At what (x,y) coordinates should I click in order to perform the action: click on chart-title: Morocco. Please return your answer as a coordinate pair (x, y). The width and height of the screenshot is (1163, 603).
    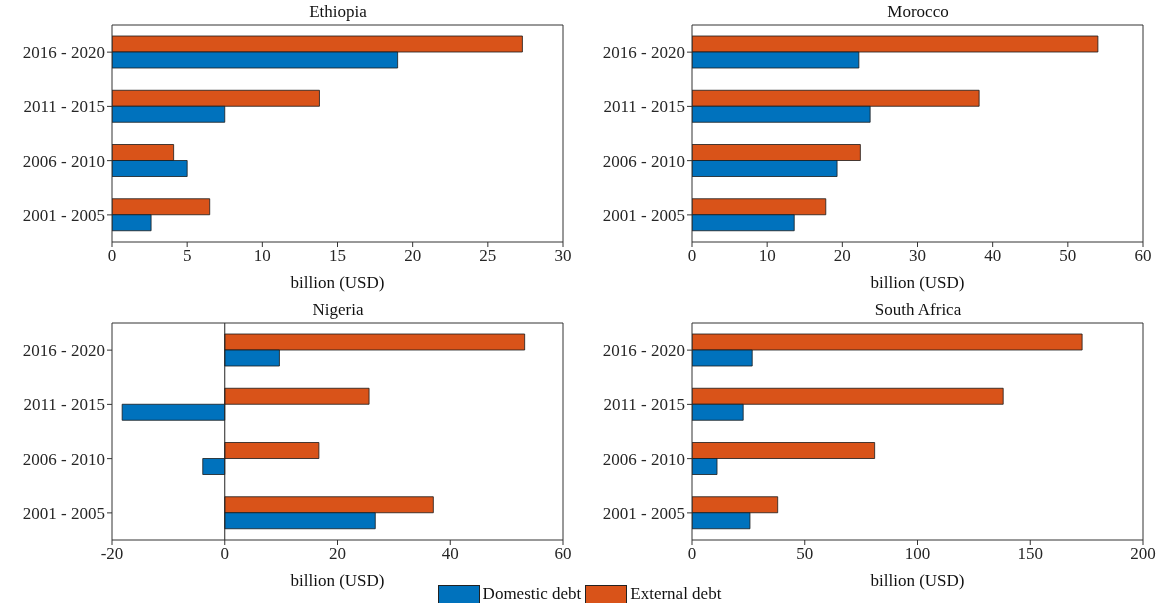
    Looking at the image, I should click on (918, 12).